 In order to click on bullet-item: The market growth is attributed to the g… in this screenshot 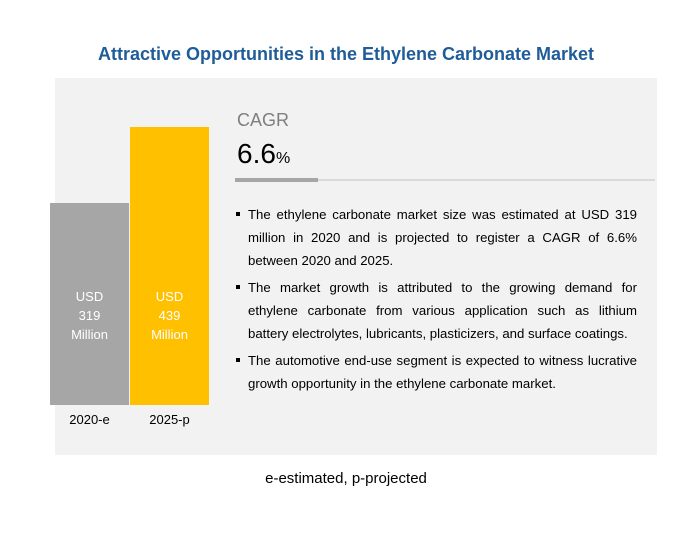, I will do `click(436, 310)`.